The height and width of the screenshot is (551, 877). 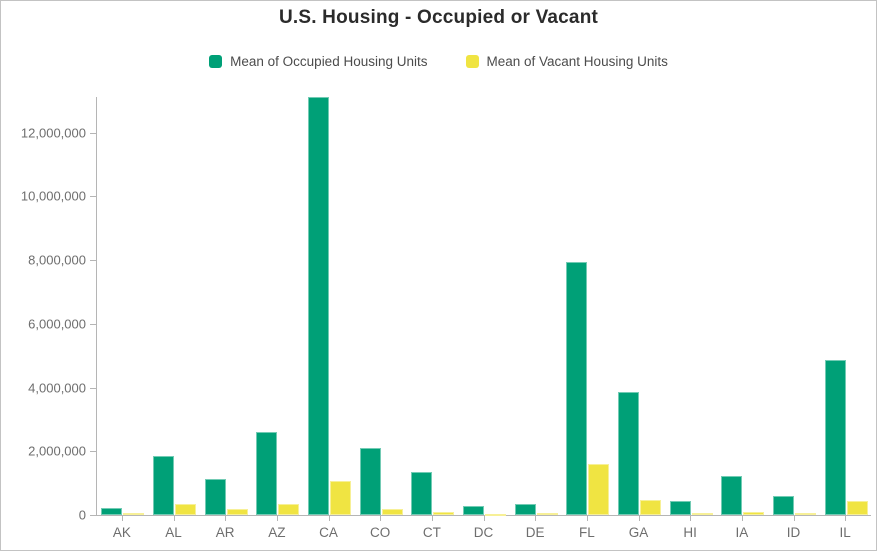 I want to click on bar-occupied-CT, so click(x=422, y=493).